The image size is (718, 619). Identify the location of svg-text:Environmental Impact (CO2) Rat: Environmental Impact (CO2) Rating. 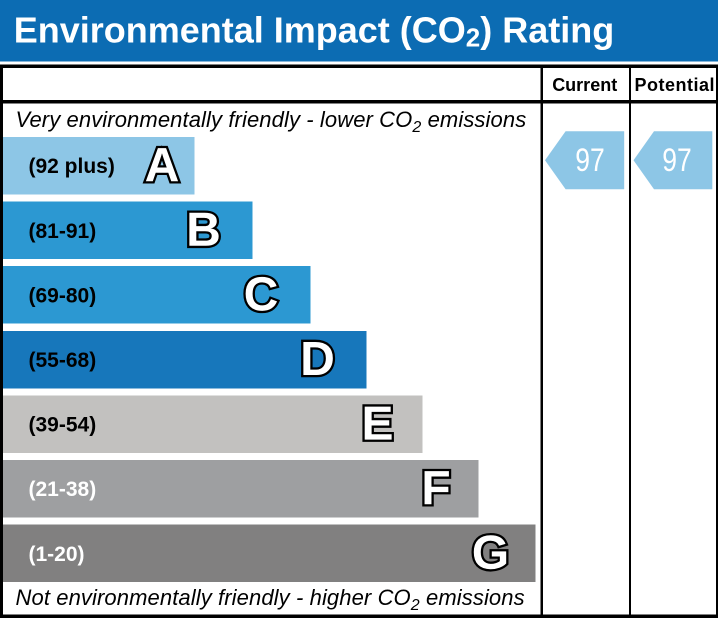
(314, 31).